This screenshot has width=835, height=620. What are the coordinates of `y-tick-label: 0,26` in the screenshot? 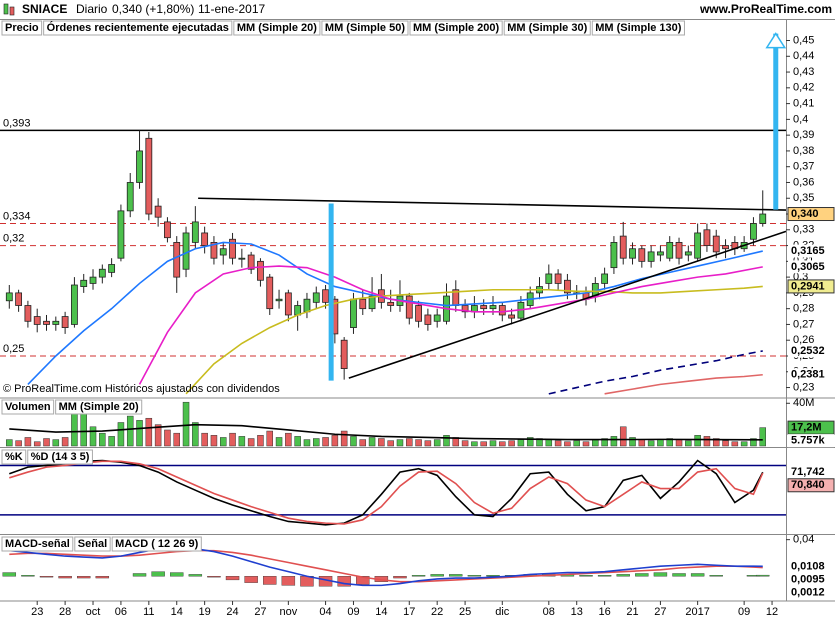 It's located at (803, 340).